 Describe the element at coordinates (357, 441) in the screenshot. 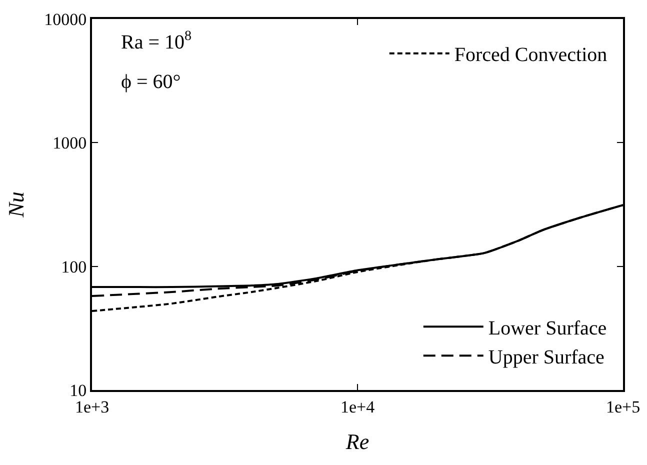

I see `x-axis-title: Re` at that location.